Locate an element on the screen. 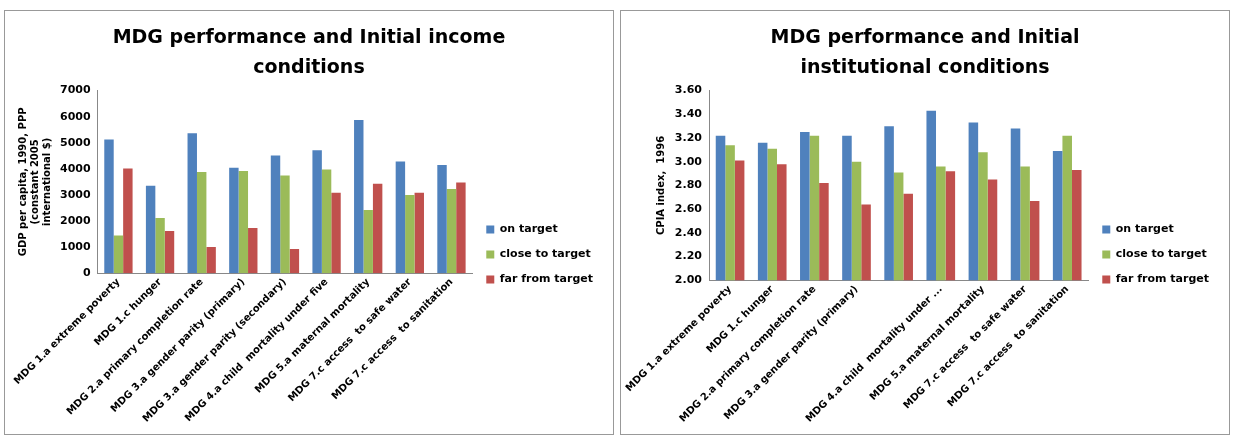 The width and height of the screenshot is (1241, 439). y-tick-label: 2.40 is located at coordinates (688, 232).